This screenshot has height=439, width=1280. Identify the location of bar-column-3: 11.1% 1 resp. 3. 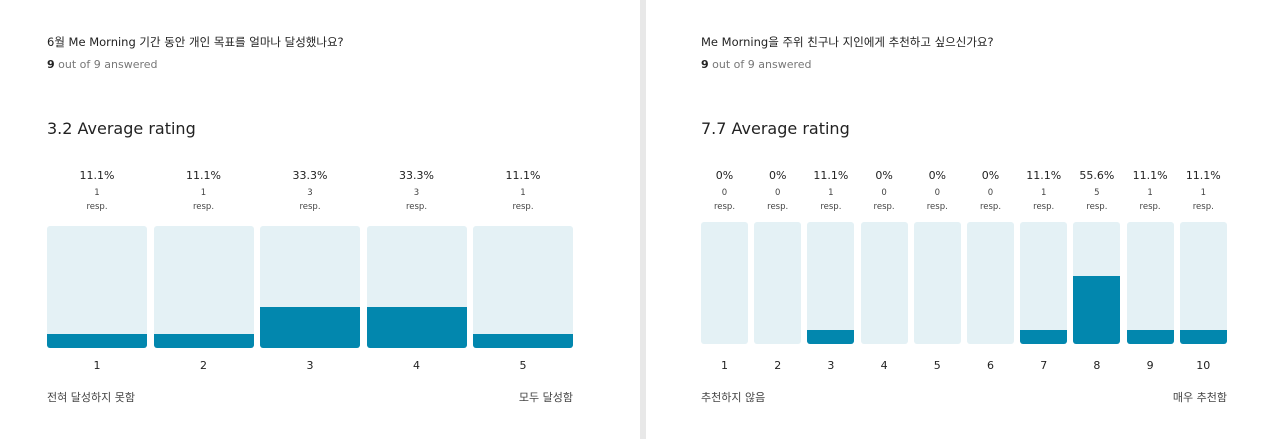
(831, 219).